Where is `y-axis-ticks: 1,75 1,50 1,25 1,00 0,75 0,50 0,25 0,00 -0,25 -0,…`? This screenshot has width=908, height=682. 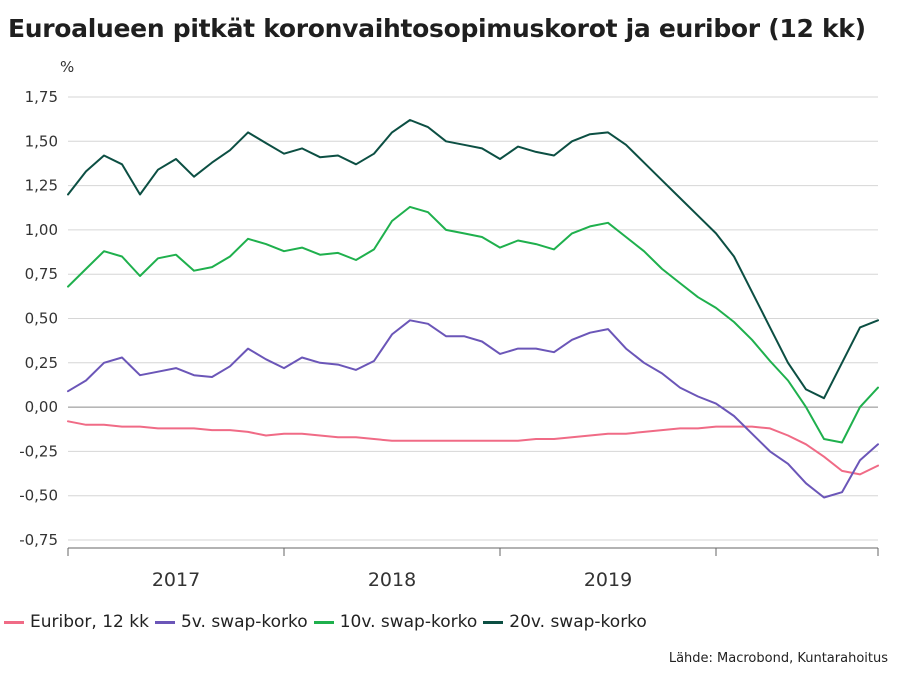
y-axis-ticks: 1,75 1,50 1,25 1,00 0,75 0,50 0,25 0,00 -0,25 -0,… is located at coordinates (38, 318).